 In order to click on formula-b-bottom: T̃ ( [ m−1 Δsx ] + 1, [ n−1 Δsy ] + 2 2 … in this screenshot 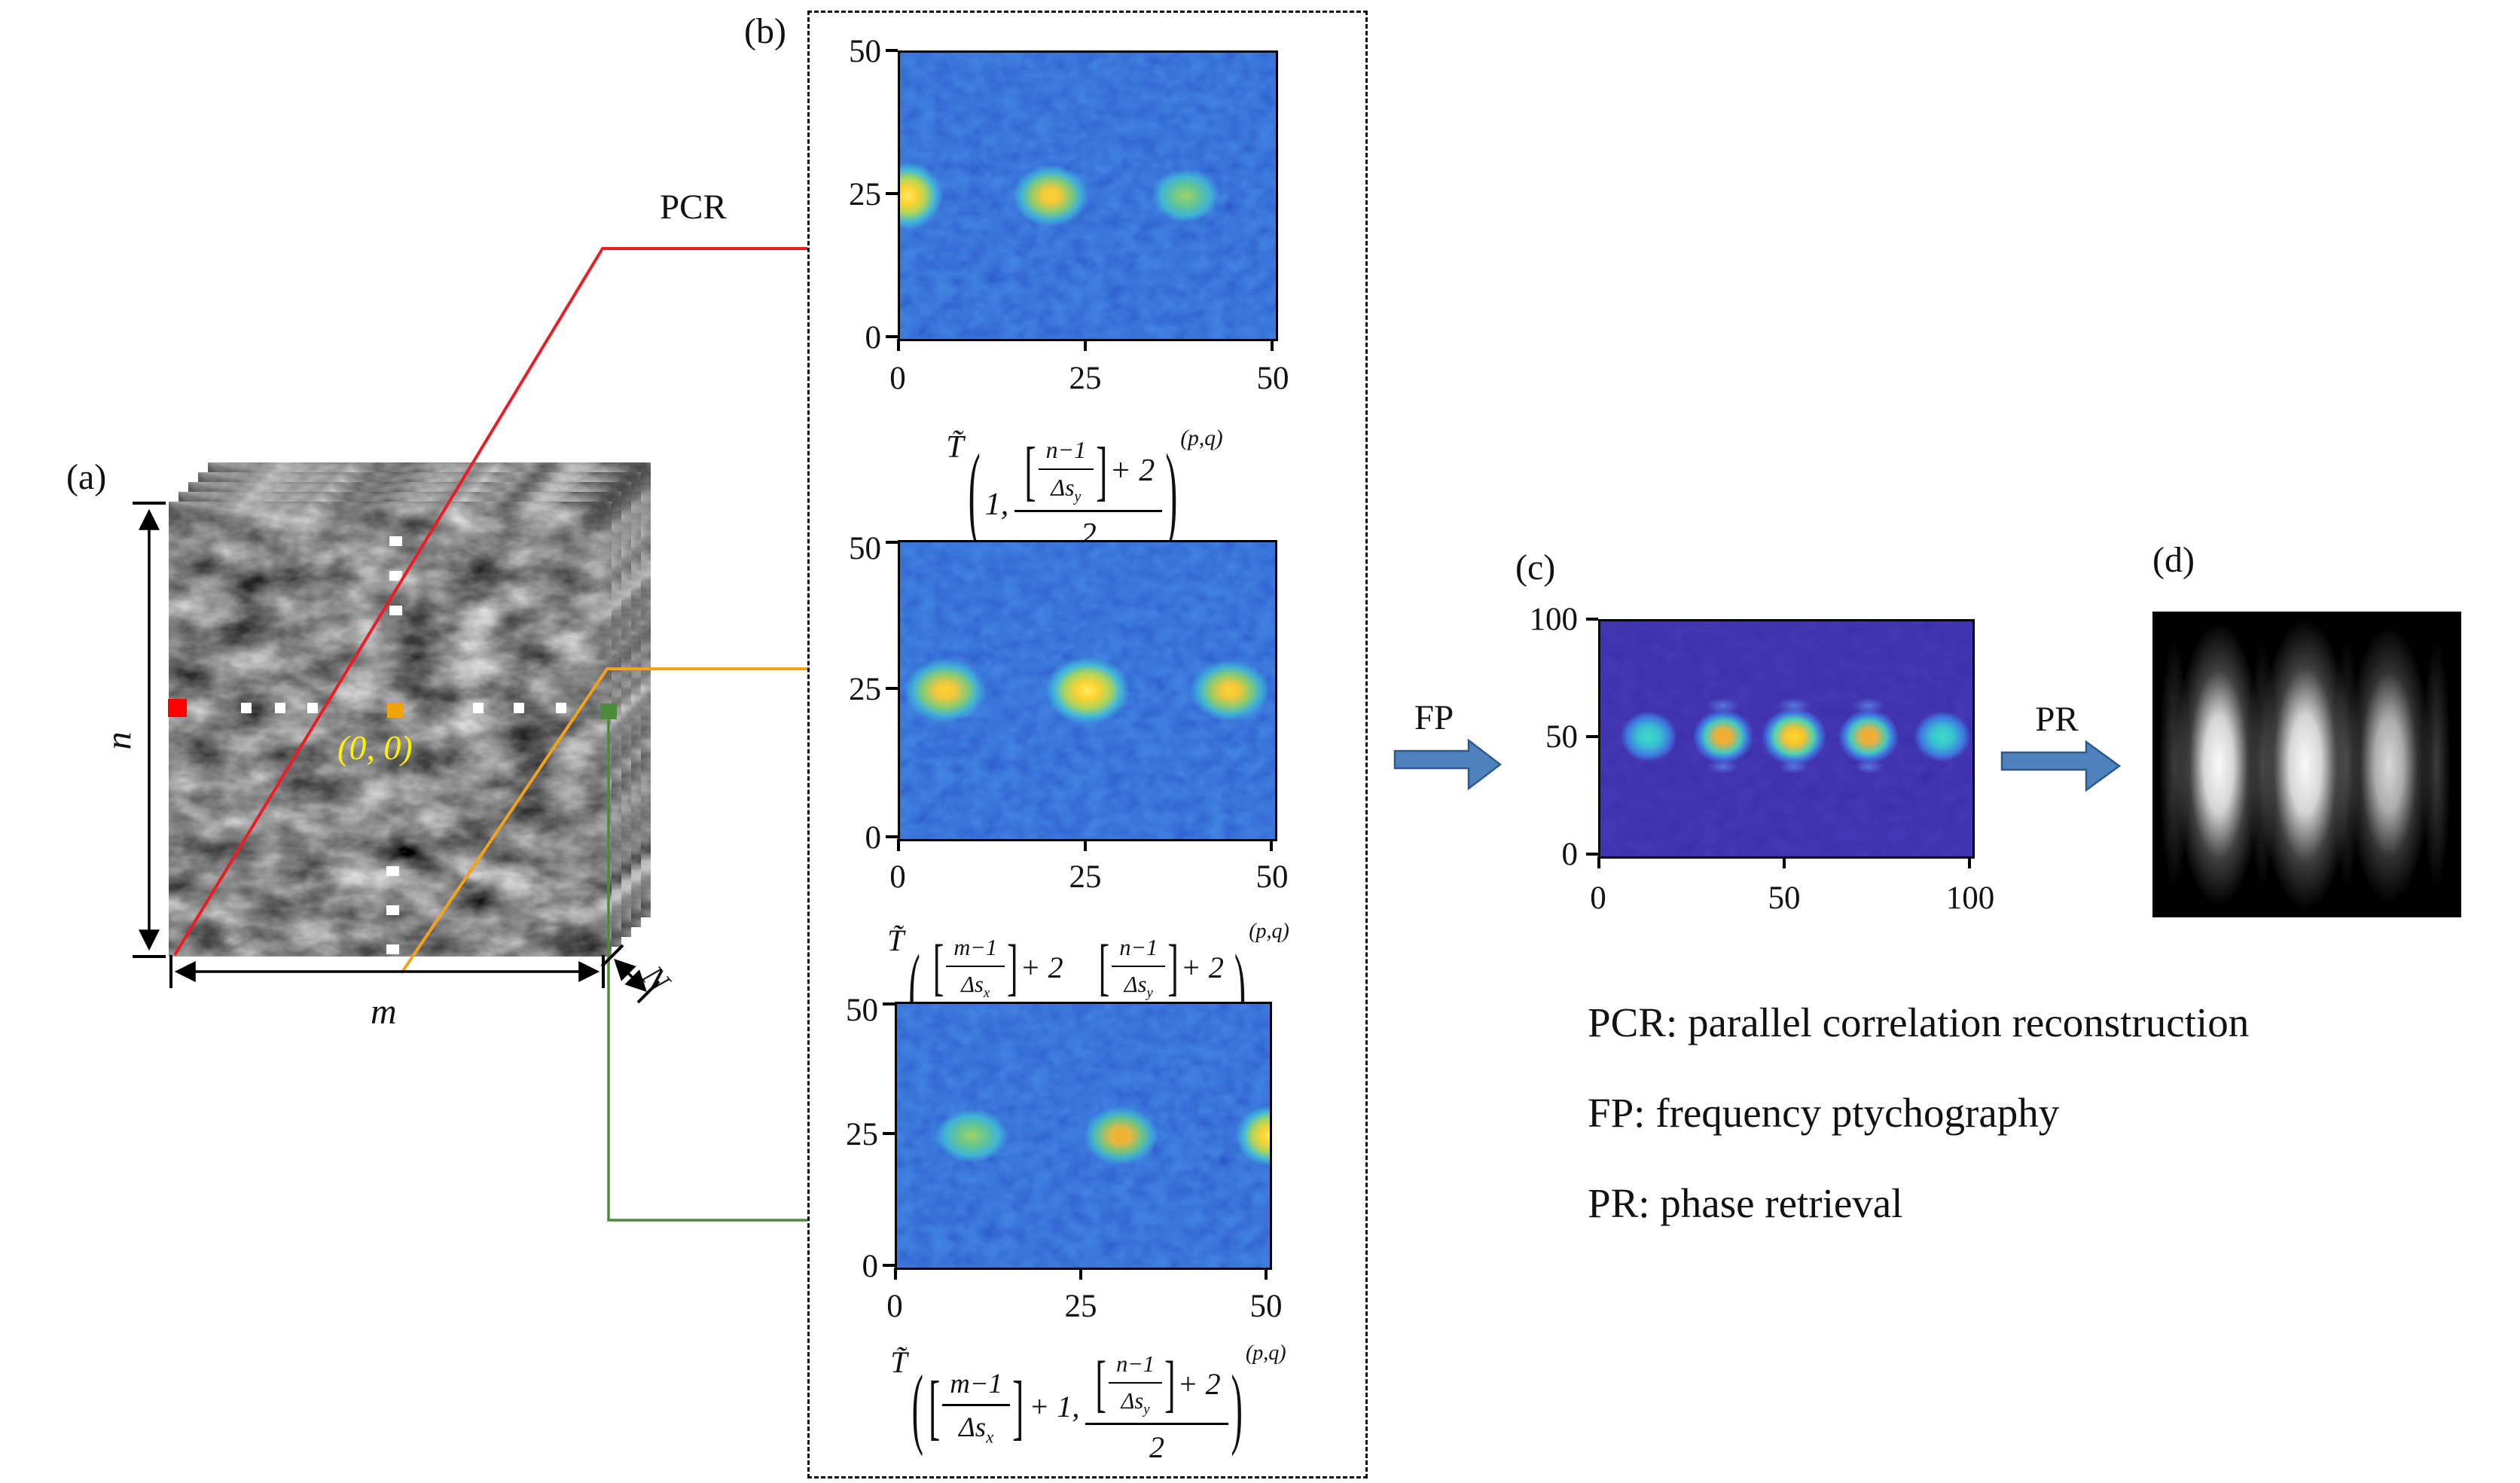, I will do `click(1088, 1403)`.